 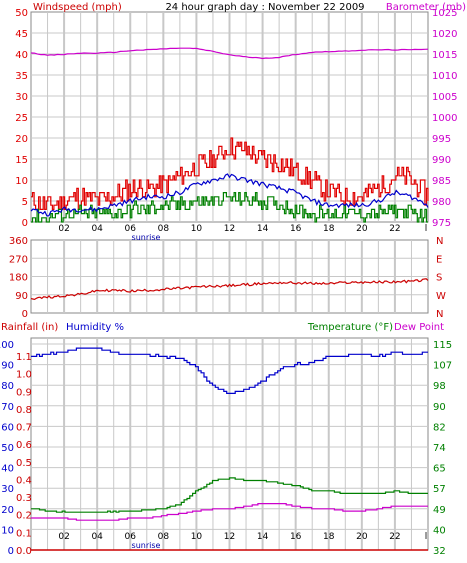 What do you see at coordinates (442, 345) in the screenshot?
I see `temperature-tick-label: 115` at bounding box center [442, 345].